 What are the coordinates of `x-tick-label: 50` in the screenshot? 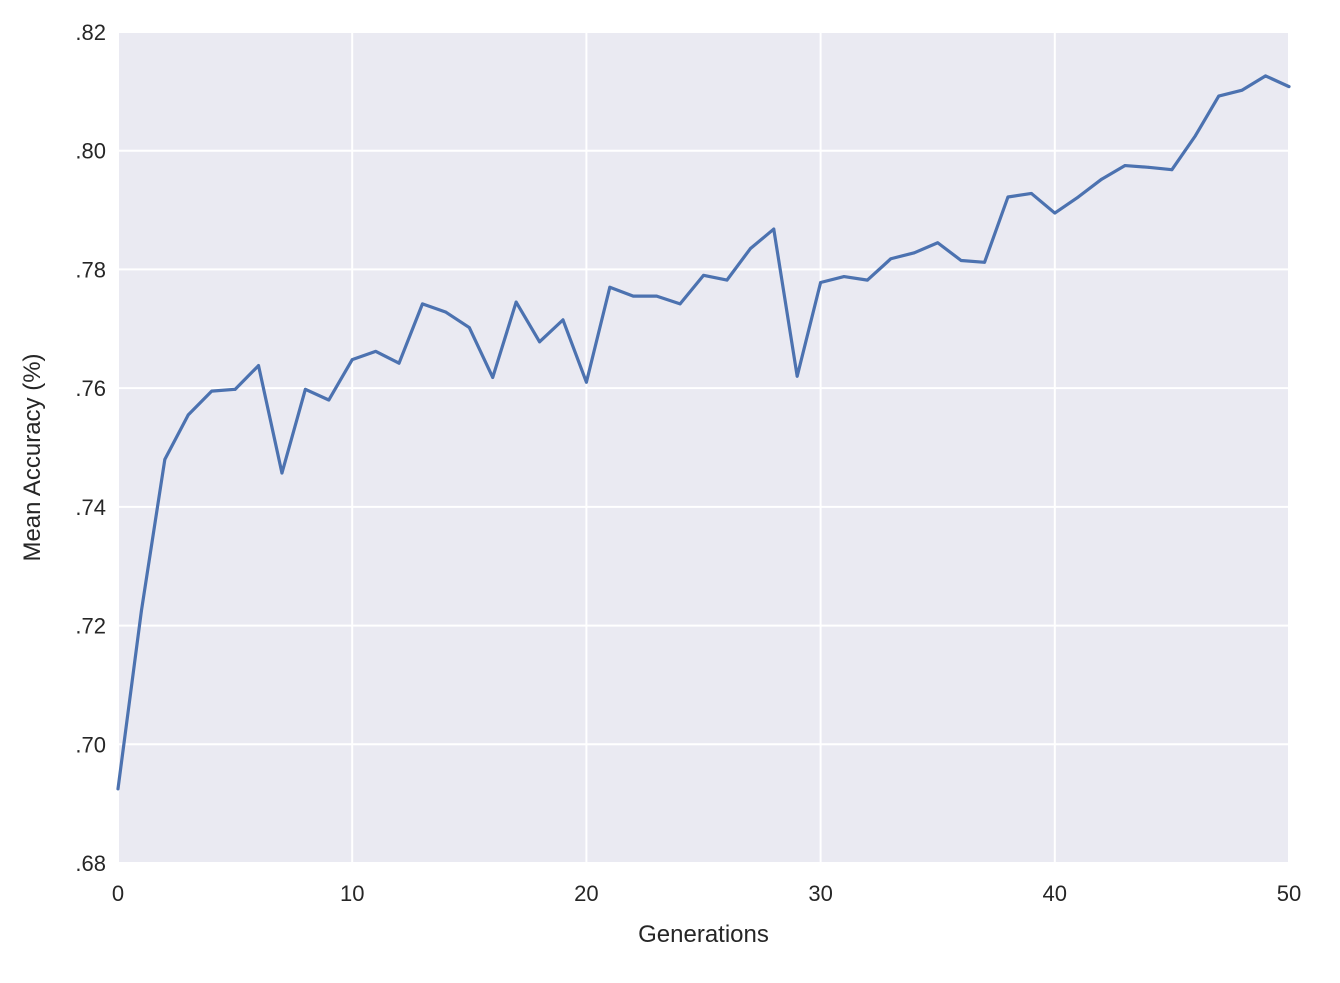 It's located at (1289, 893).